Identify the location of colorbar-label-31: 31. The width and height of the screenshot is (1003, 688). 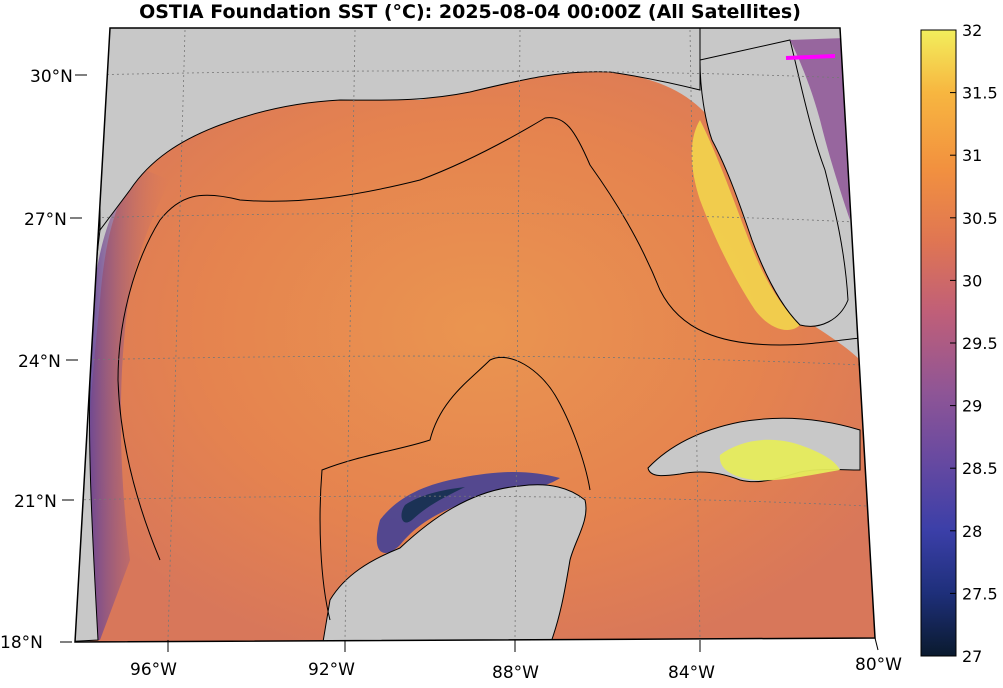
(972, 155).